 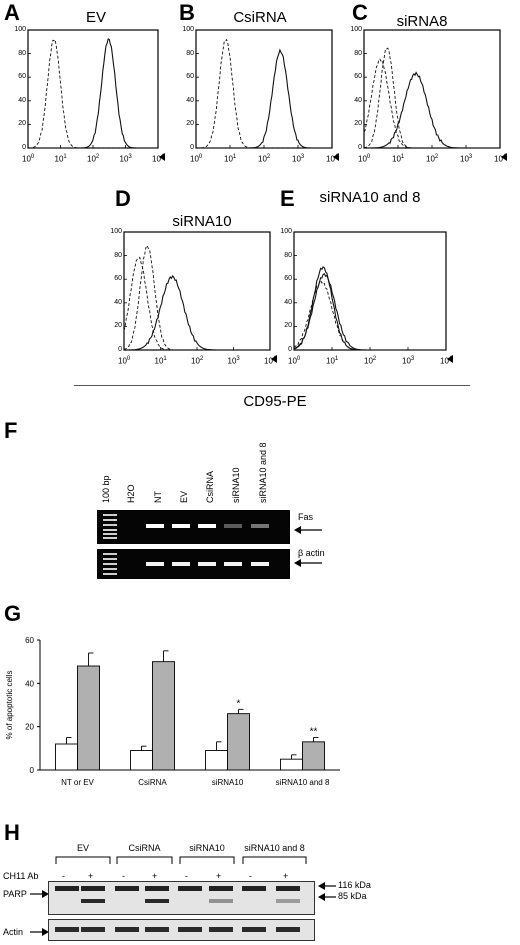 I want to click on treatment-sign: +, so click(x=155, y=876).